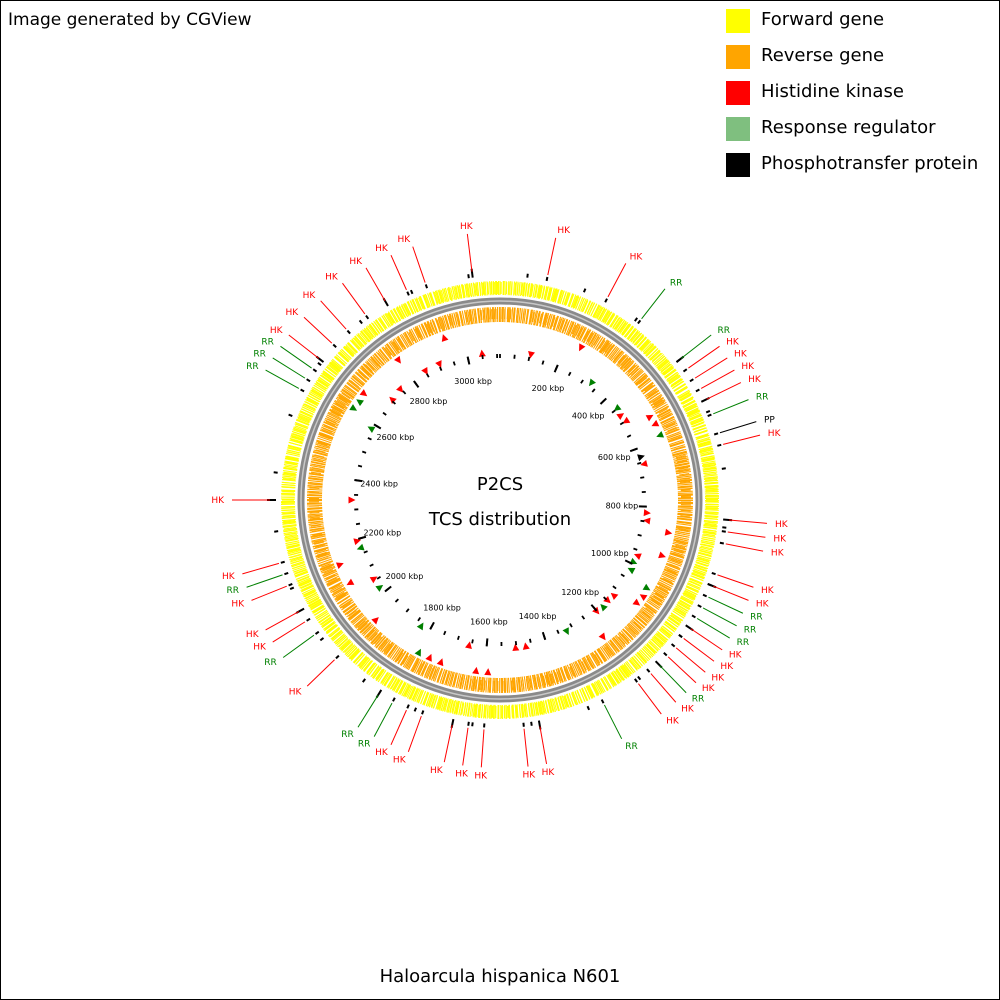 This screenshot has width=1000, height=1000. Describe the element at coordinates (379, 483) in the screenshot. I see `ruler-tick-label: 2400 kbp` at that location.